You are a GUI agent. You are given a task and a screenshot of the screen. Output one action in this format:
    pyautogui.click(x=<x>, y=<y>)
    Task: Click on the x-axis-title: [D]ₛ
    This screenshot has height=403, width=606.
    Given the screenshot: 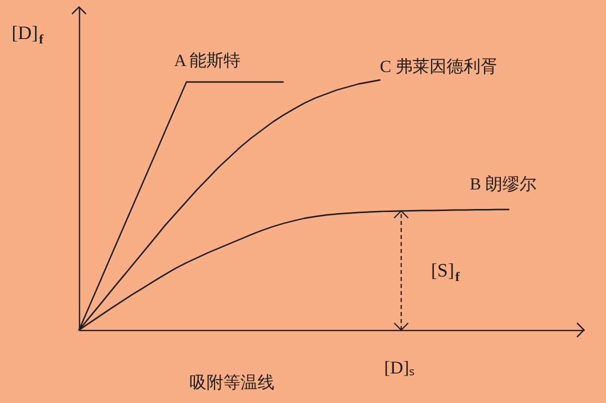 What is the action you would take?
    pyautogui.click(x=400, y=368)
    